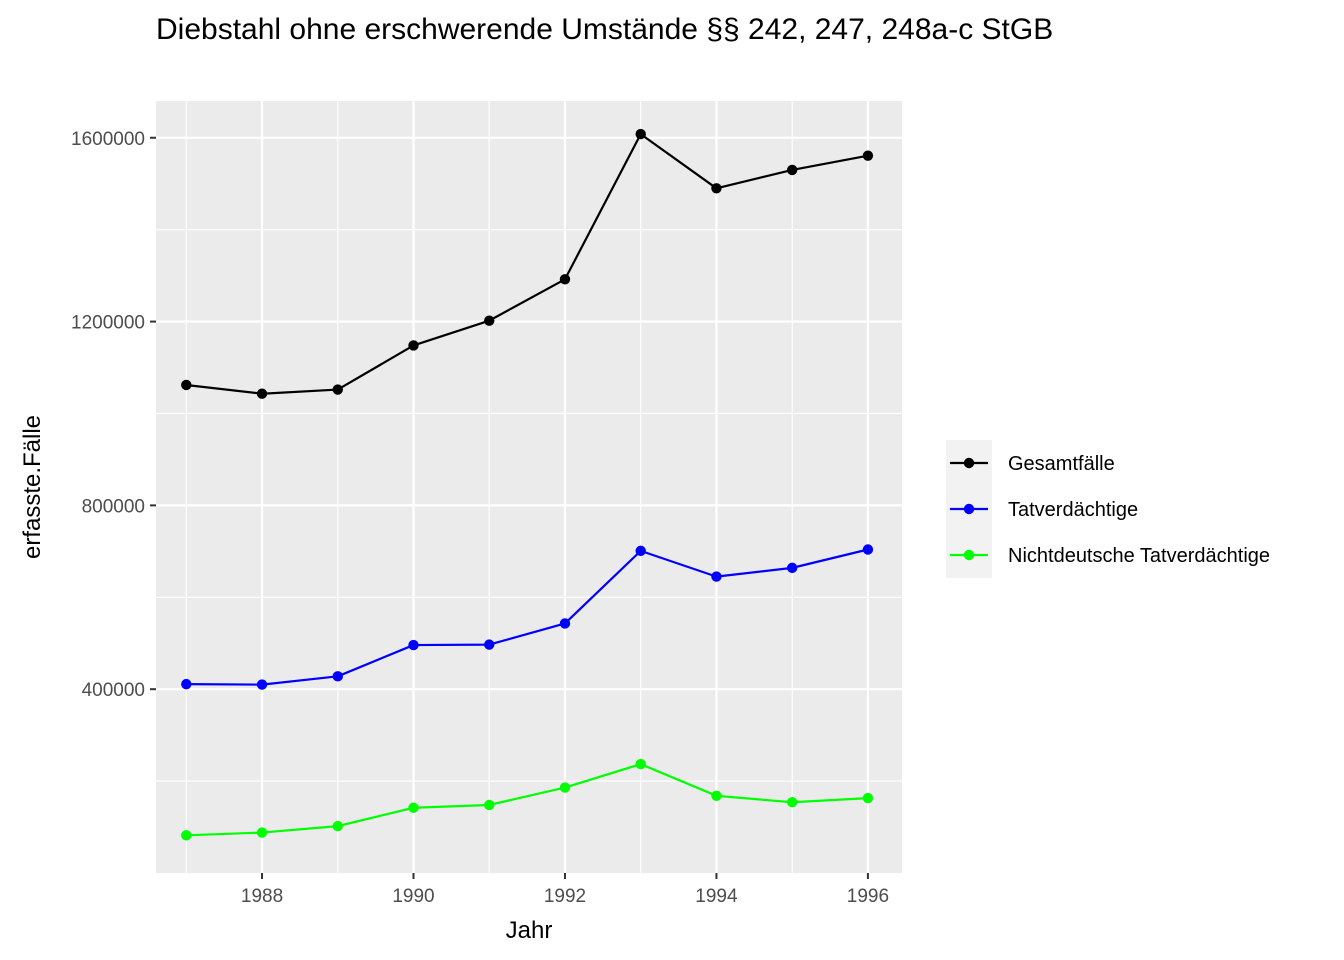 The width and height of the screenshot is (1344, 960). Describe the element at coordinates (1061, 464) in the screenshot. I see `legend-label: Gesamtfälle` at that location.